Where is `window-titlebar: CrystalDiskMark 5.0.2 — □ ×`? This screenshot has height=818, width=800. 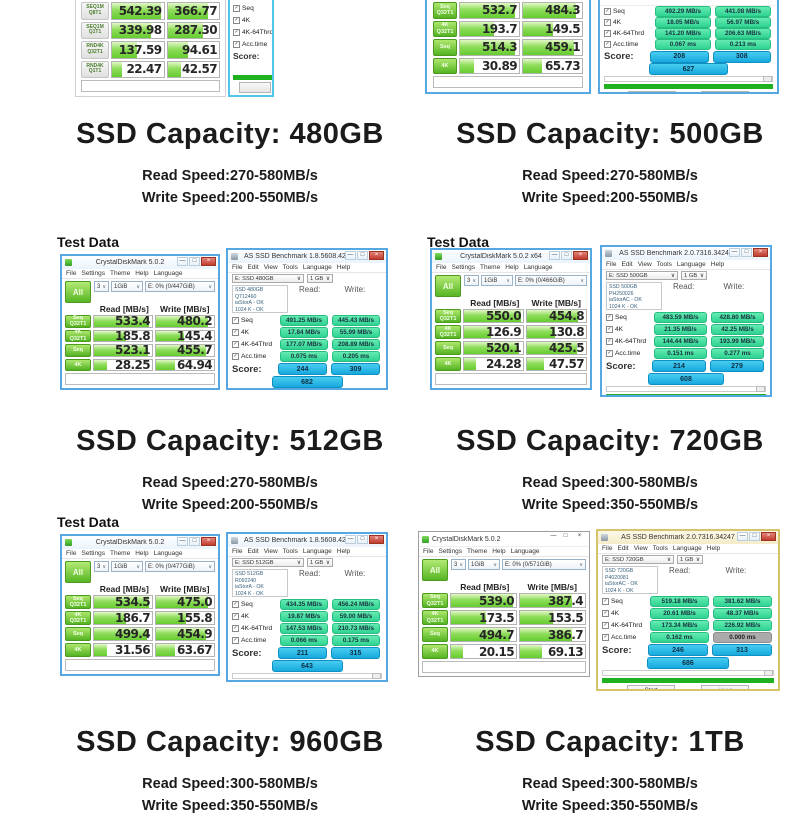 window-titlebar: CrystalDiskMark 5.0.2 — □ × is located at coordinates (140, 262).